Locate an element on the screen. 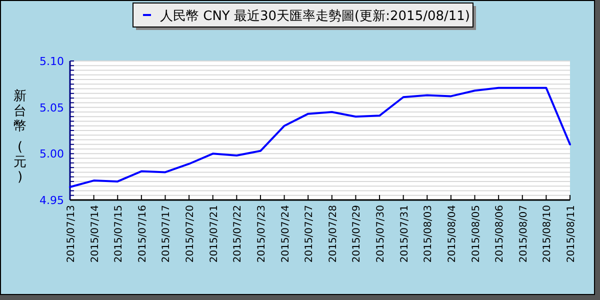 The image size is (600, 300). x-tick-label: 2015/08/06 is located at coordinates (500, 234).